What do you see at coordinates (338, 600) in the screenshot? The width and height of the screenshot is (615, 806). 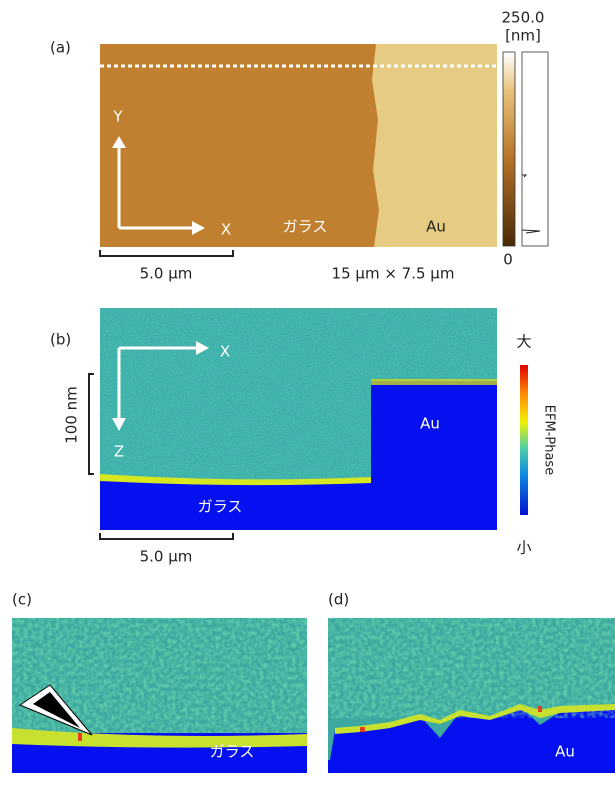 I see `panel-label: (d)` at bounding box center [338, 600].